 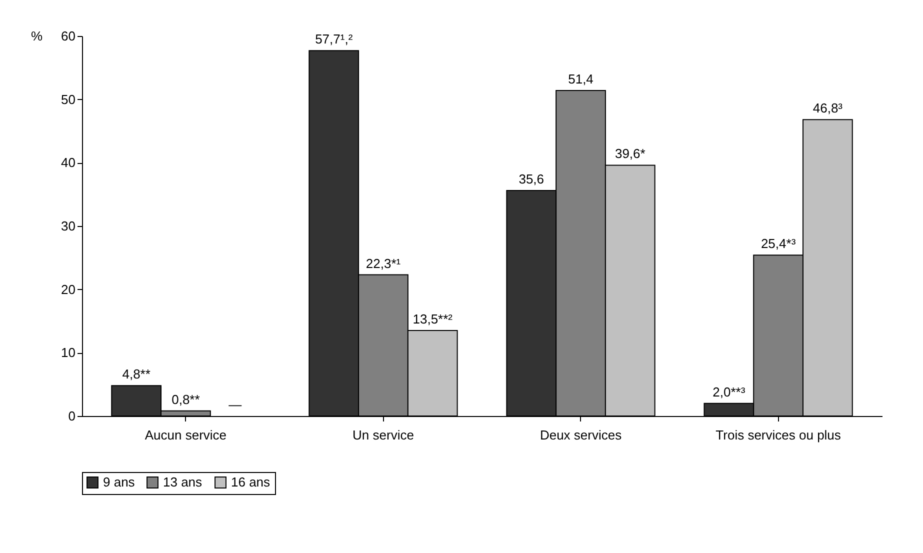 What do you see at coordinates (186, 399) in the screenshot?
I see `data-label: 0,8**` at bounding box center [186, 399].